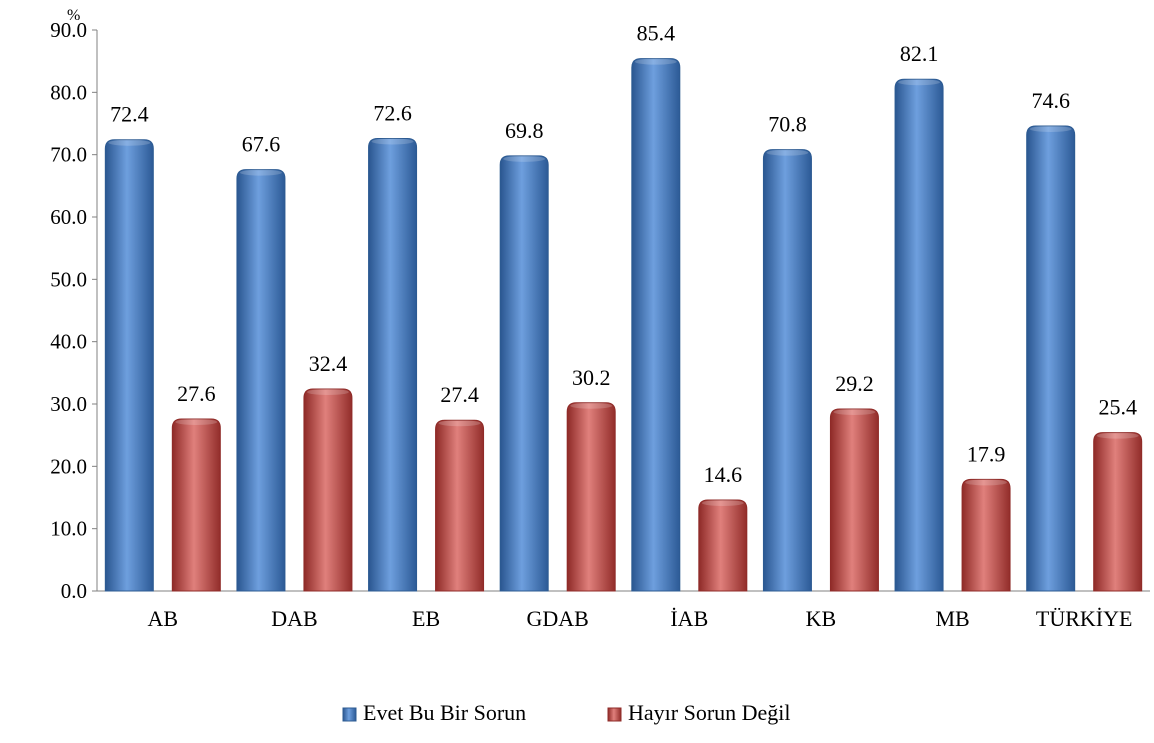  I want to click on legend: Evet Bu Bir Sorun Hayır Sorun Değil, so click(566, 712).